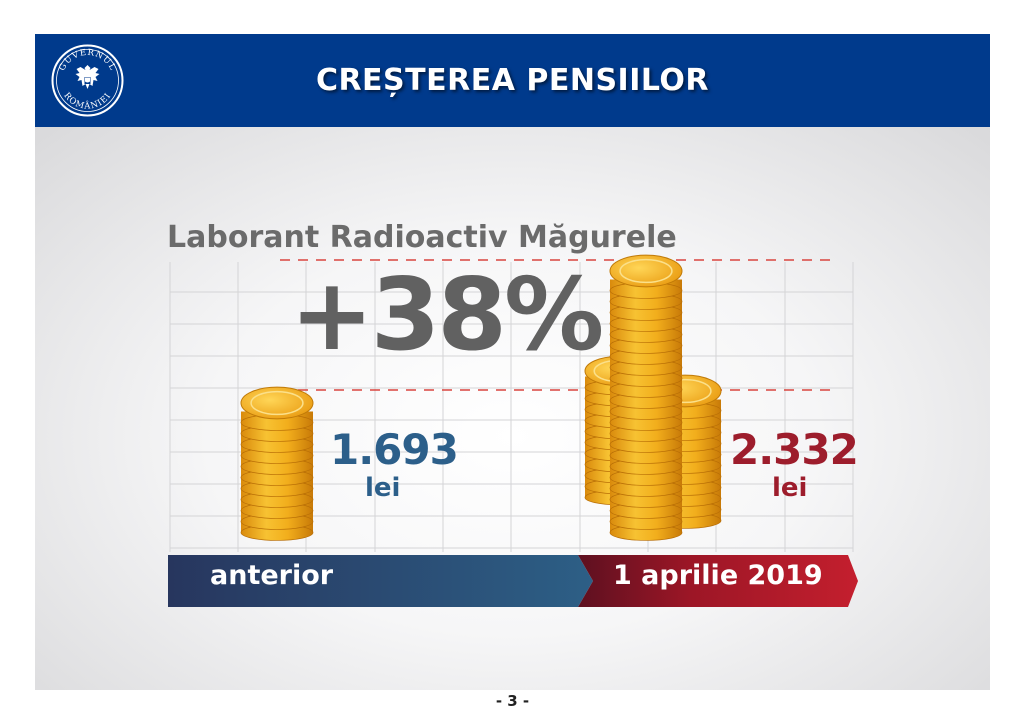 The image size is (1025, 725). What do you see at coordinates (394, 449) in the screenshot?
I see `previous-pension-value: 1.693` at bounding box center [394, 449].